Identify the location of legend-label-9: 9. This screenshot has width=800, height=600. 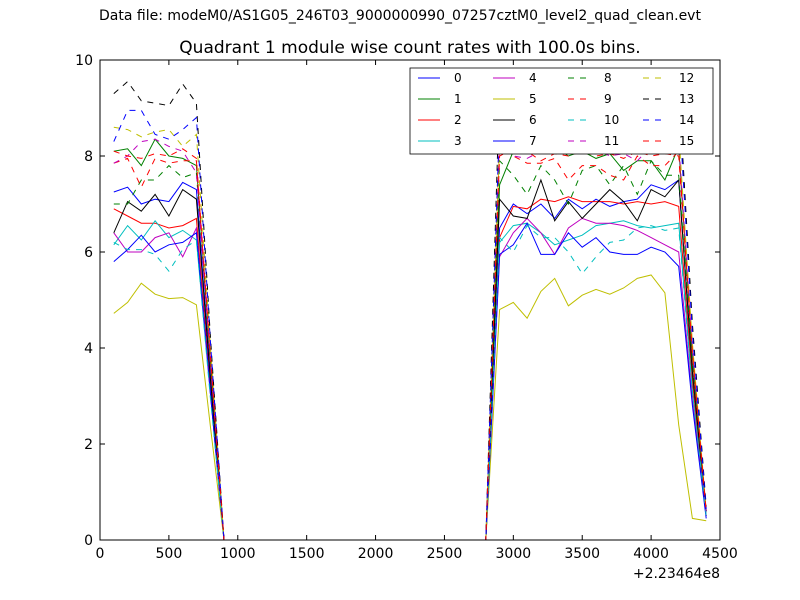
(608, 99).